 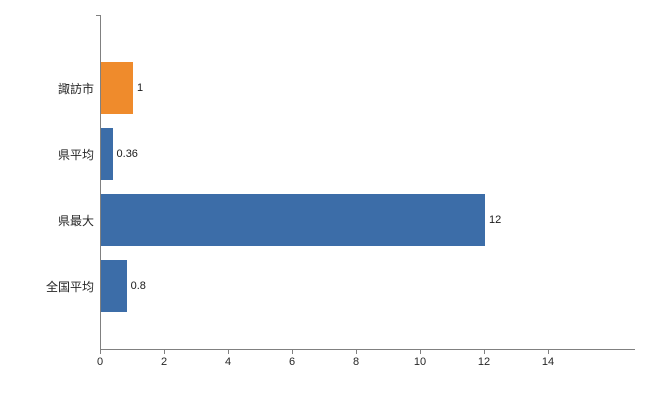 What do you see at coordinates (75, 220) in the screenshot?
I see `category-label: 県最大` at bounding box center [75, 220].